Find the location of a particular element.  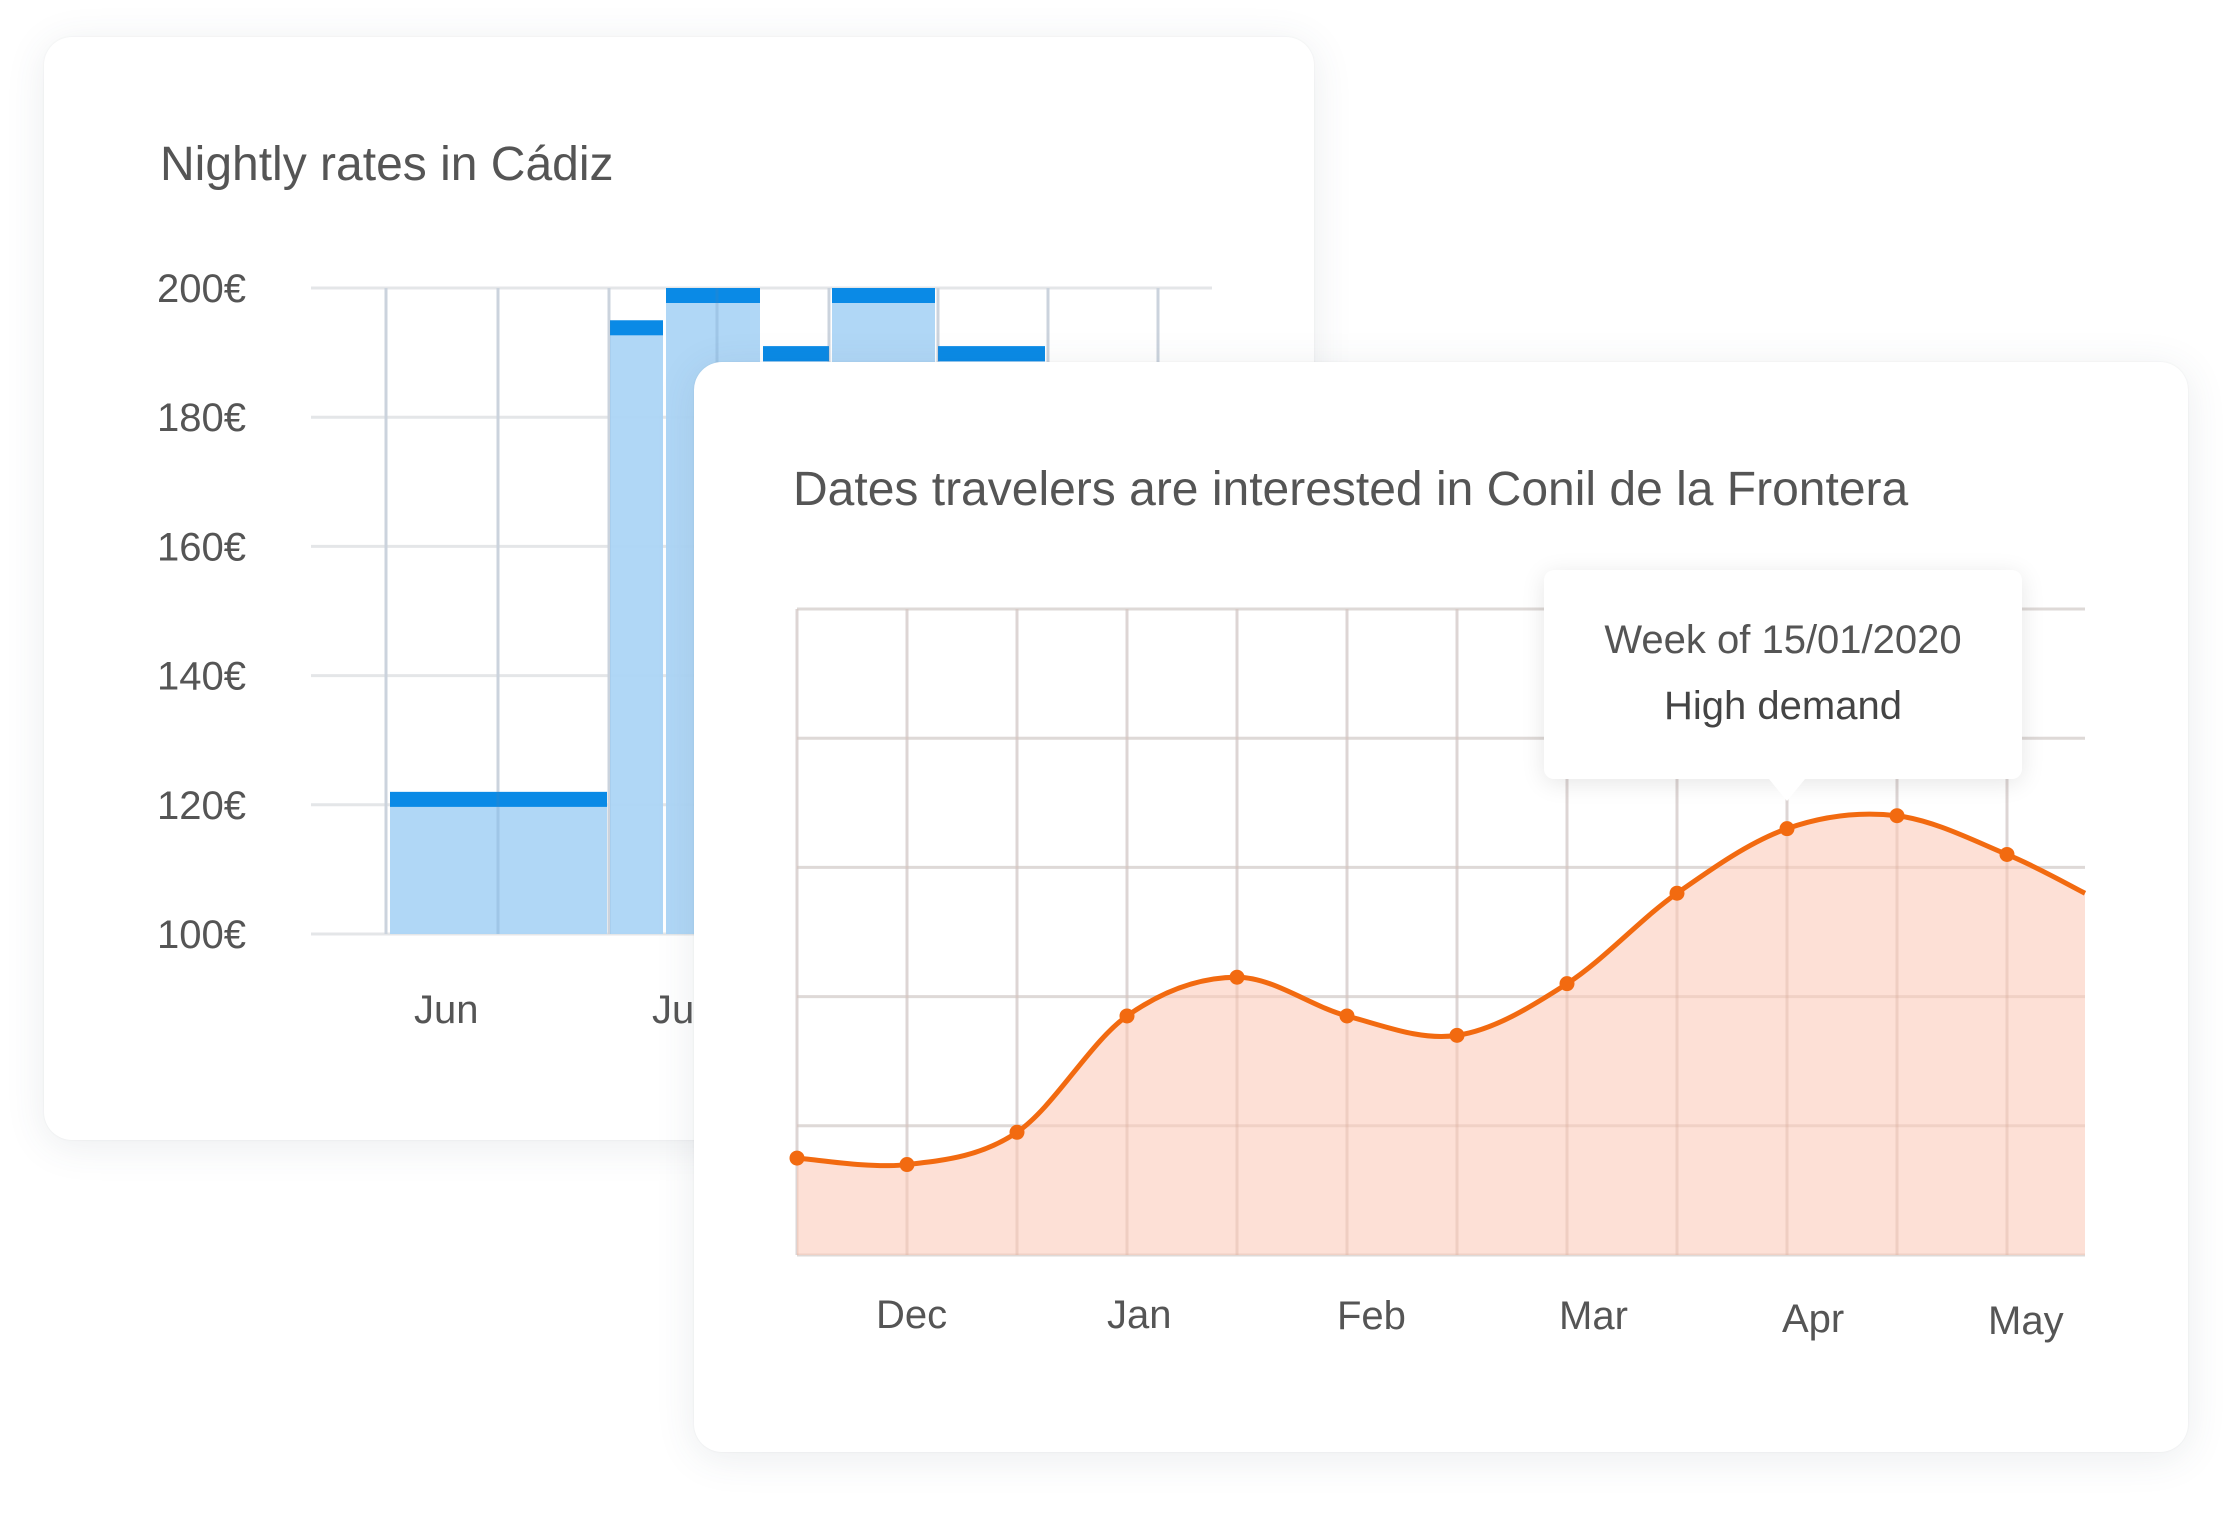

y-tick-label: 200€ is located at coordinates (201, 289).